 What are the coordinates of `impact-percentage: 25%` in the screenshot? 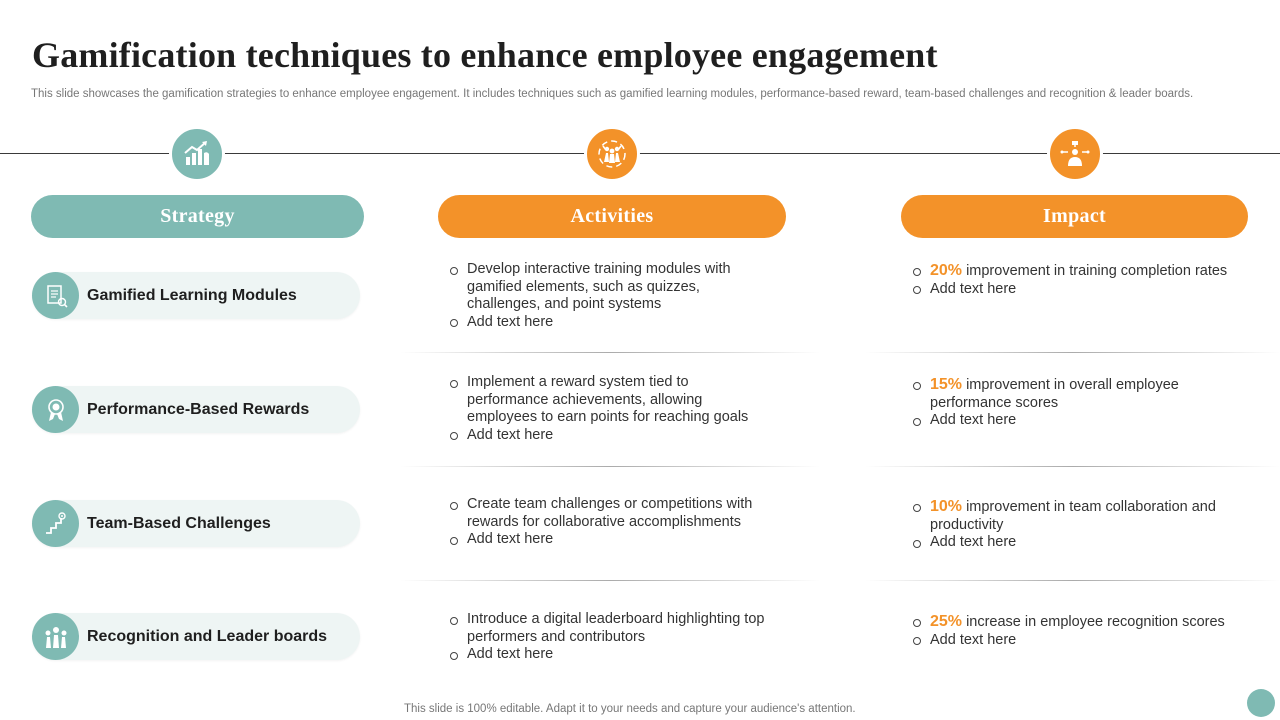 It's located at (946, 621).